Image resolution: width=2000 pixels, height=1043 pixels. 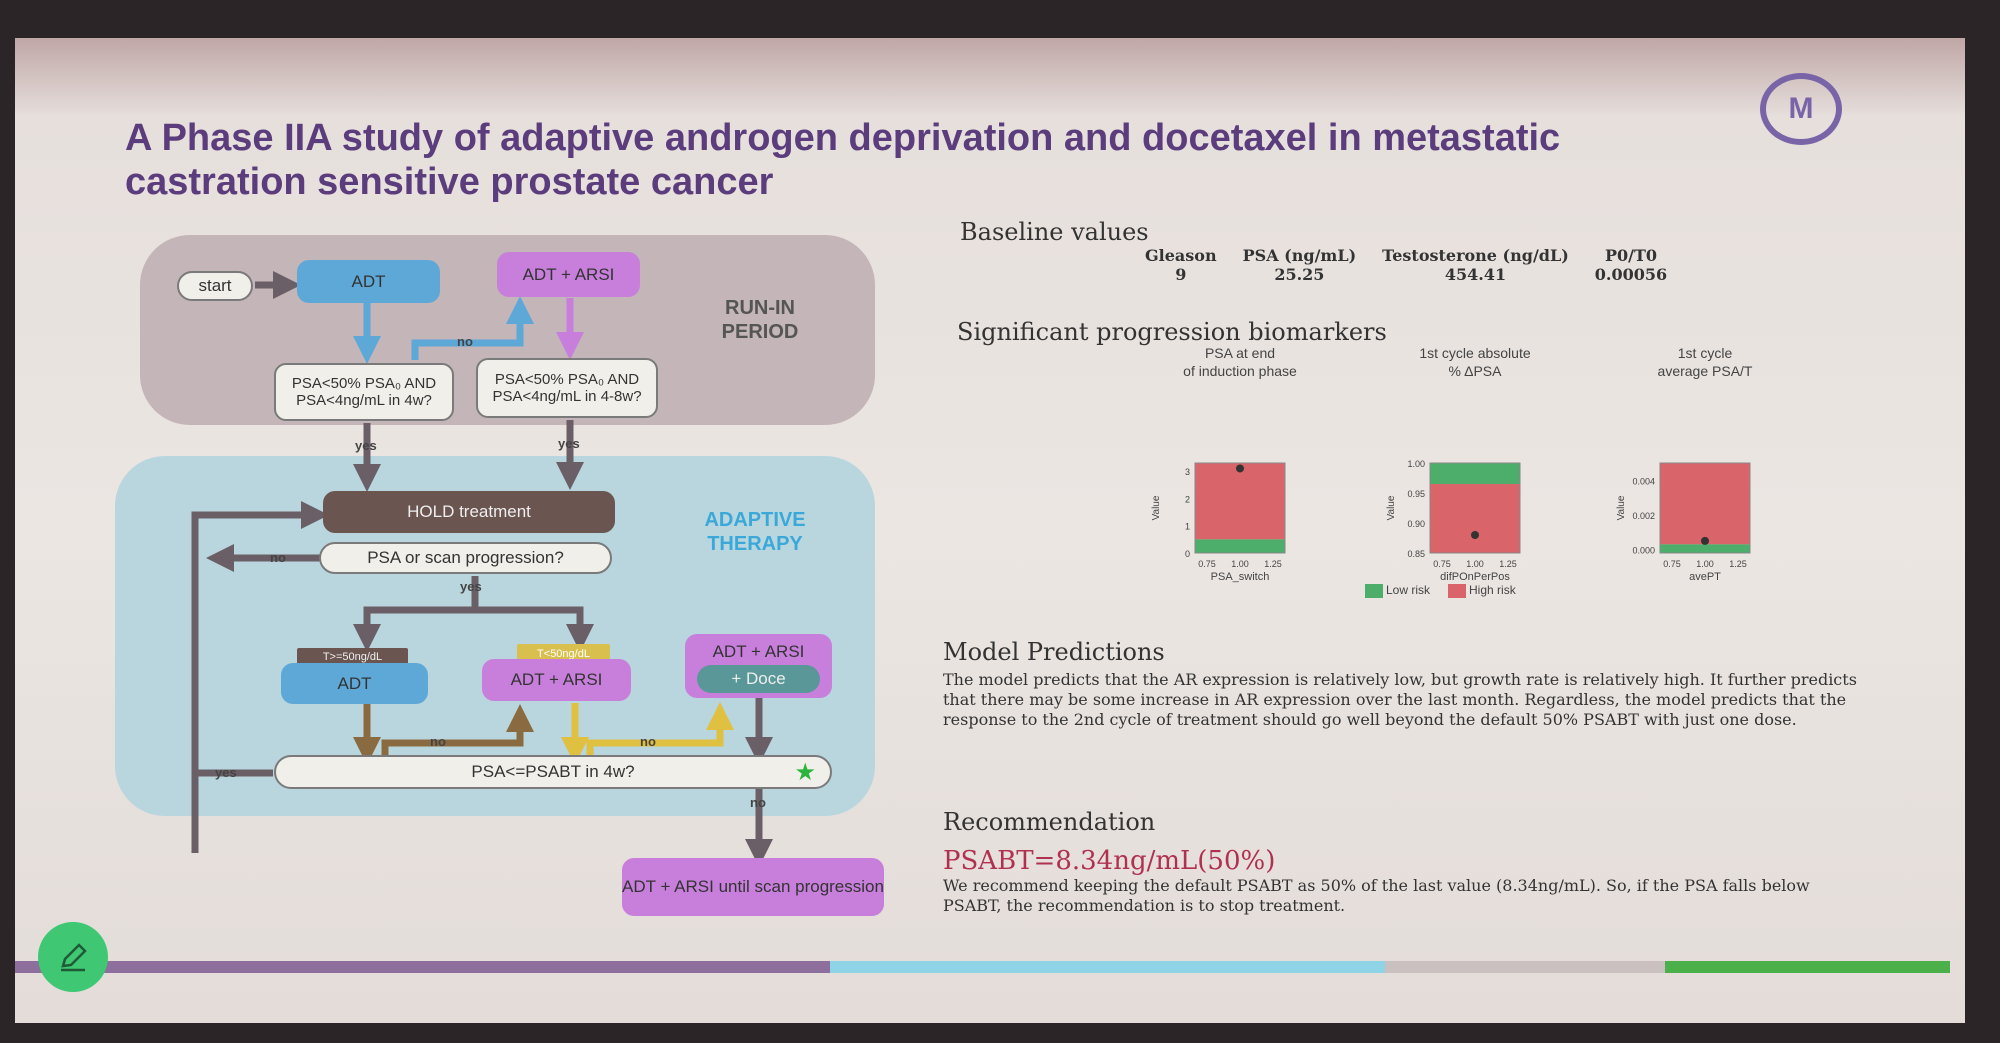 I want to click on baseline-heading: Baseline values, so click(x=1054, y=232).